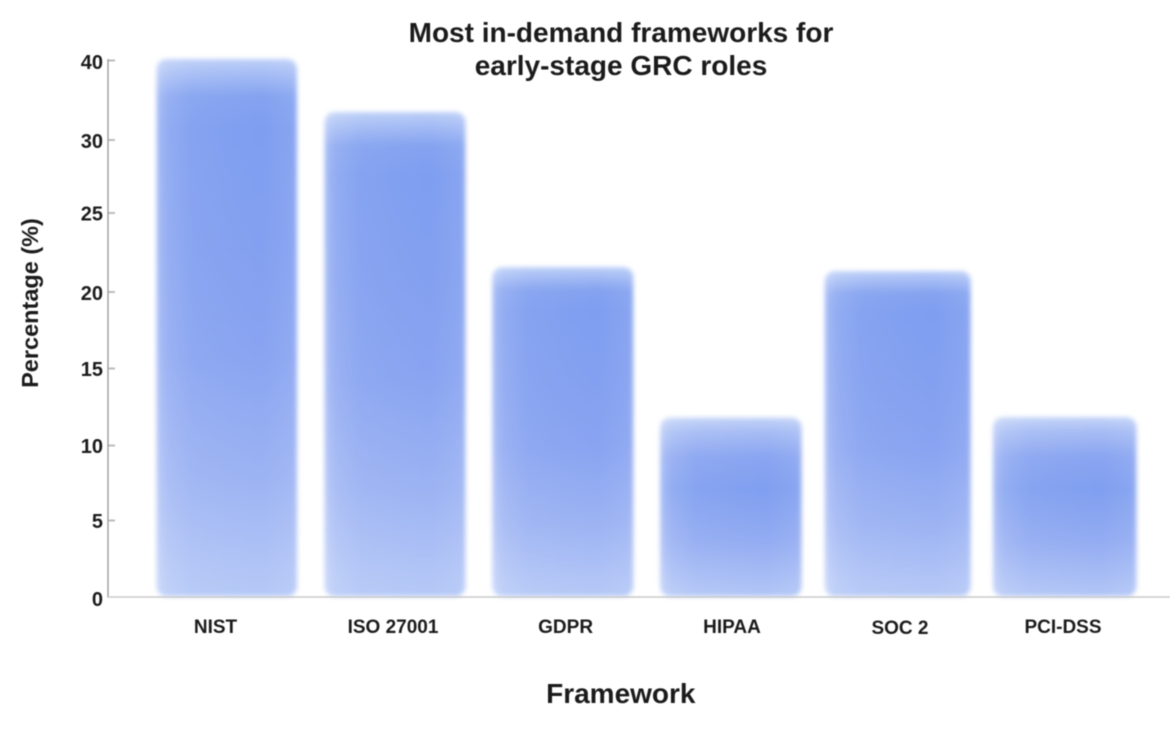 The width and height of the screenshot is (1170, 738). Describe the element at coordinates (621, 32) in the screenshot. I see `svg-text: Most in-demand frameworks for` at that location.